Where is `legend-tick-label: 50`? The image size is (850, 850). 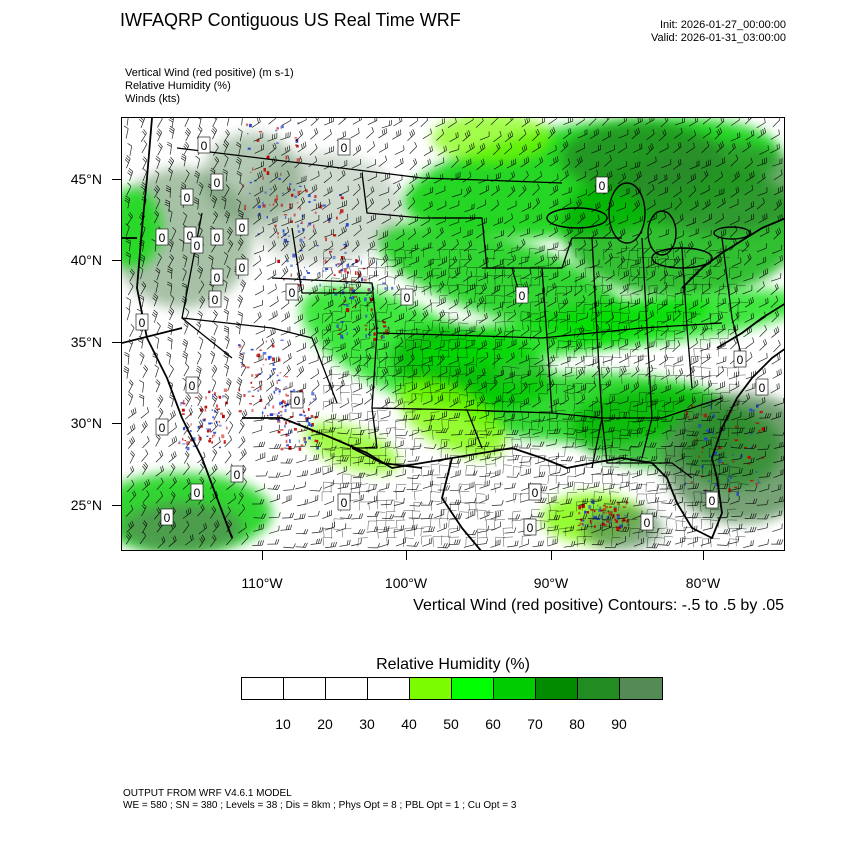
legend-tick-label: 50 is located at coordinates (451, 724).